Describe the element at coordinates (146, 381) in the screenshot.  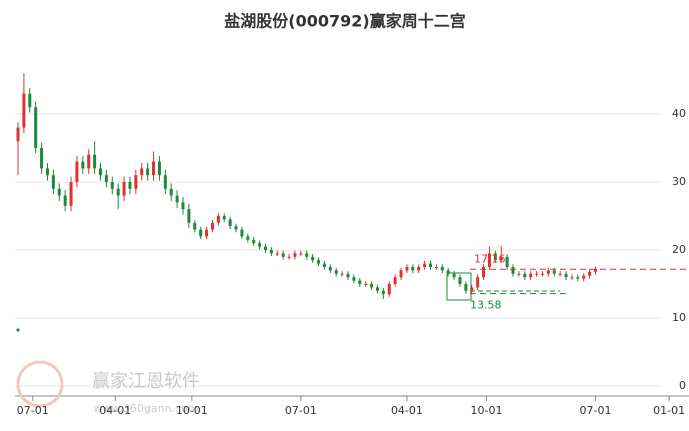
I see `watermark-name: 赢家江恩软件` at that location.